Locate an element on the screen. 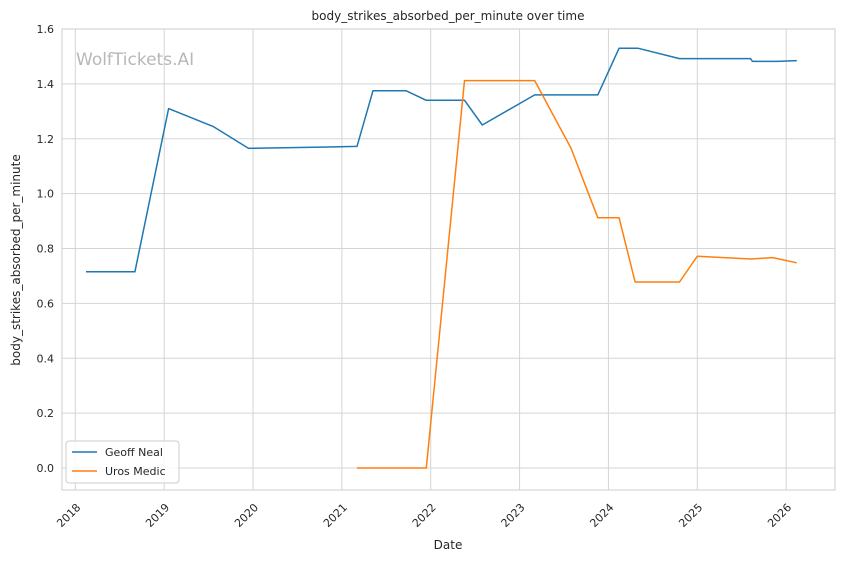 The width and height of the screenshot is (844, 561). y-tick-label: 1.6 is located at coordinates (46, 29).